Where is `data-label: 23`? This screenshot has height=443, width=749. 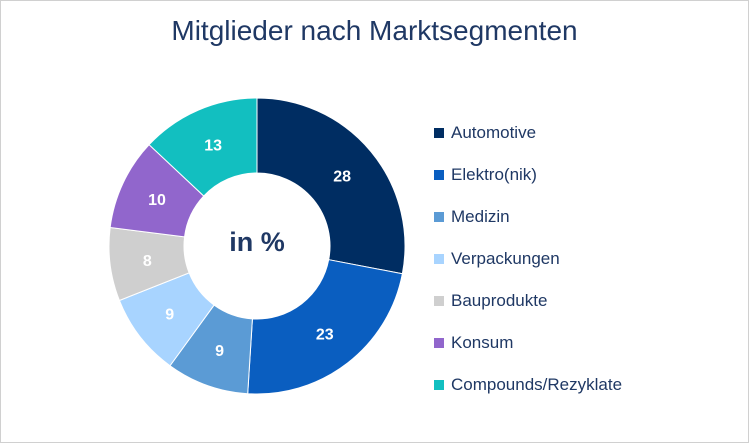 data-label: 23 is located at coordinates (325, 334).